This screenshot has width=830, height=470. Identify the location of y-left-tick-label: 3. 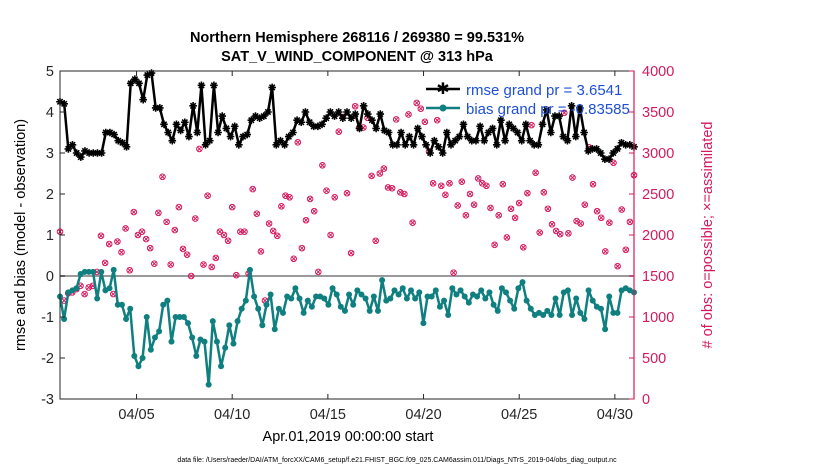
(50, 154).